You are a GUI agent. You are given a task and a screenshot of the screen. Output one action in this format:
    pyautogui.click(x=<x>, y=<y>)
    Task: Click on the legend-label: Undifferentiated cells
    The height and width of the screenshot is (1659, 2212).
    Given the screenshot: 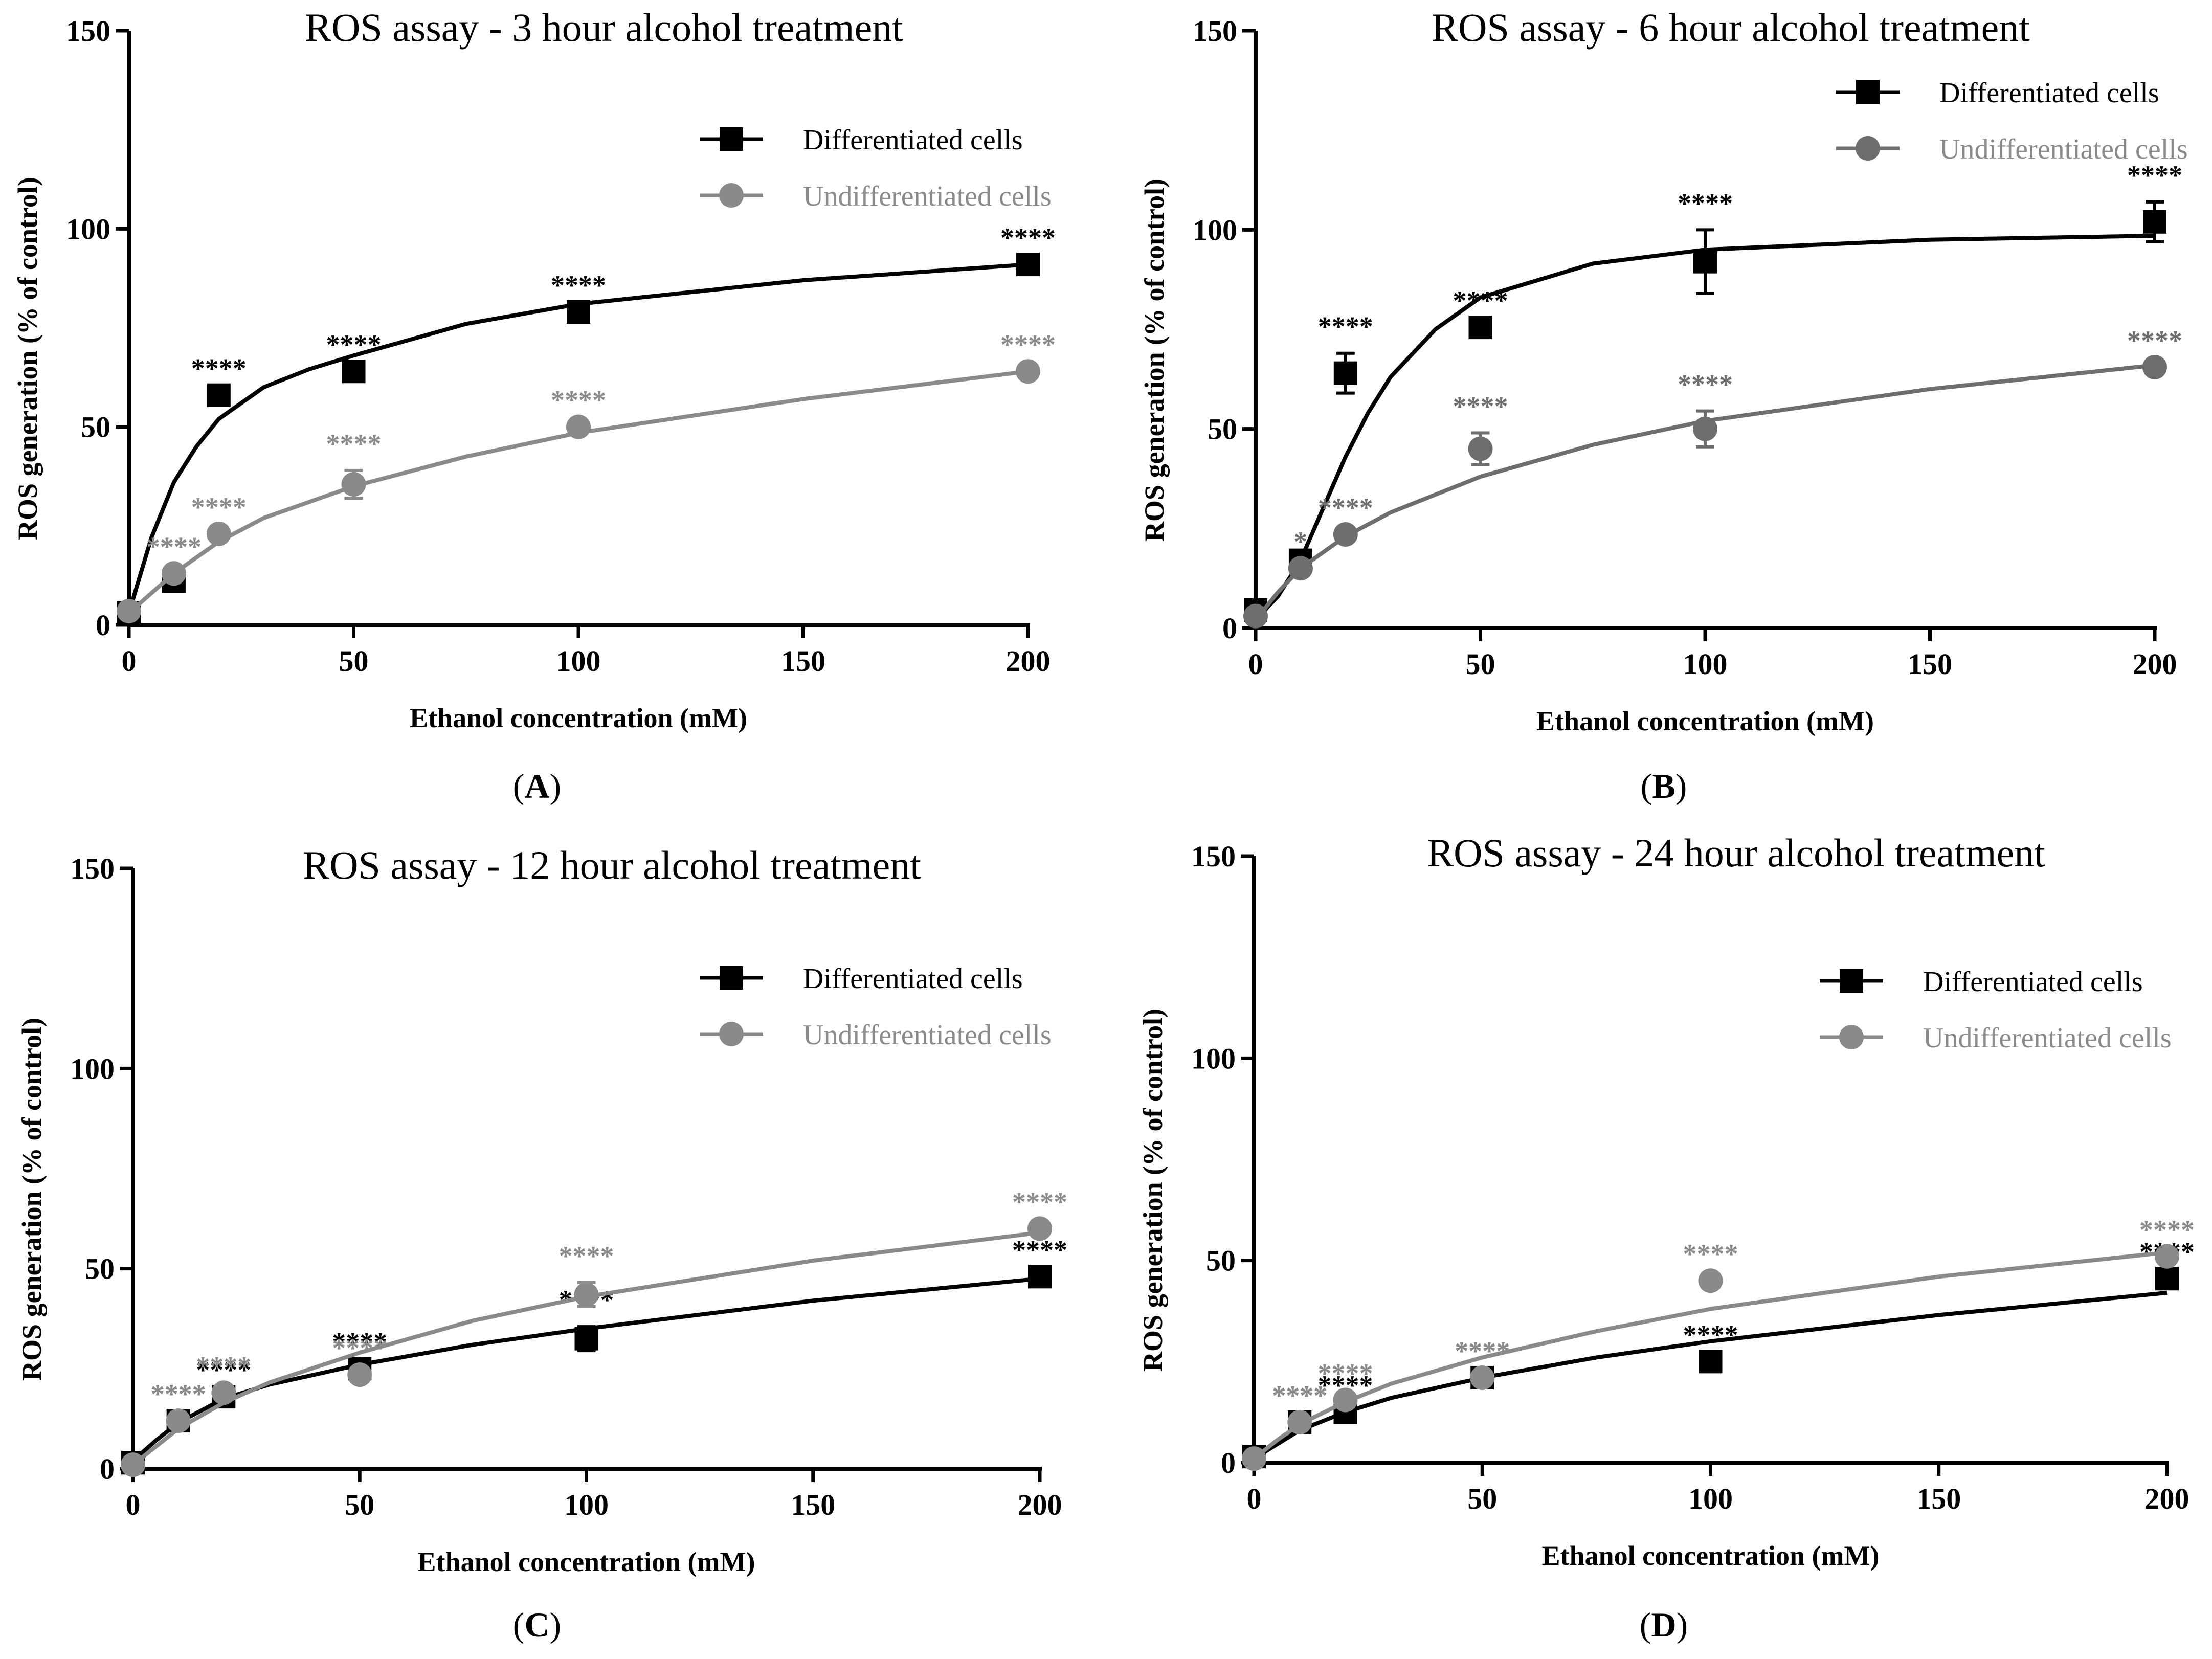 What is the action you would take?
    pyautogui.click(x=2047, y=1038)
    